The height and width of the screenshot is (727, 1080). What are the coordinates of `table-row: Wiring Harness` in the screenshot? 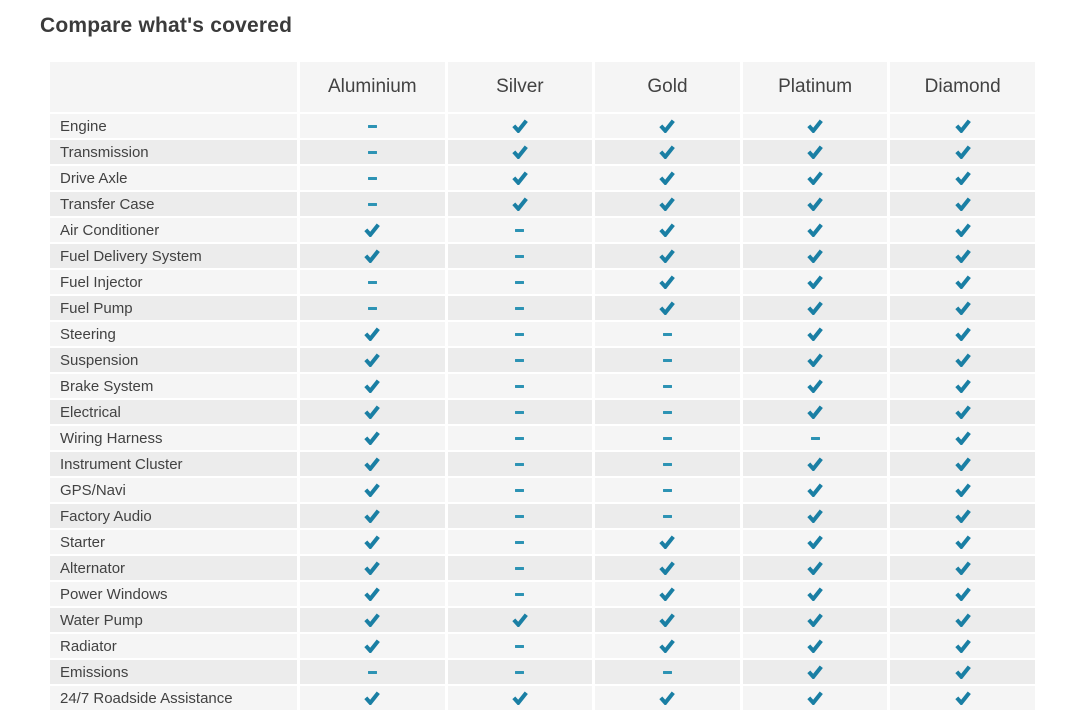 It's located at (542, 438).